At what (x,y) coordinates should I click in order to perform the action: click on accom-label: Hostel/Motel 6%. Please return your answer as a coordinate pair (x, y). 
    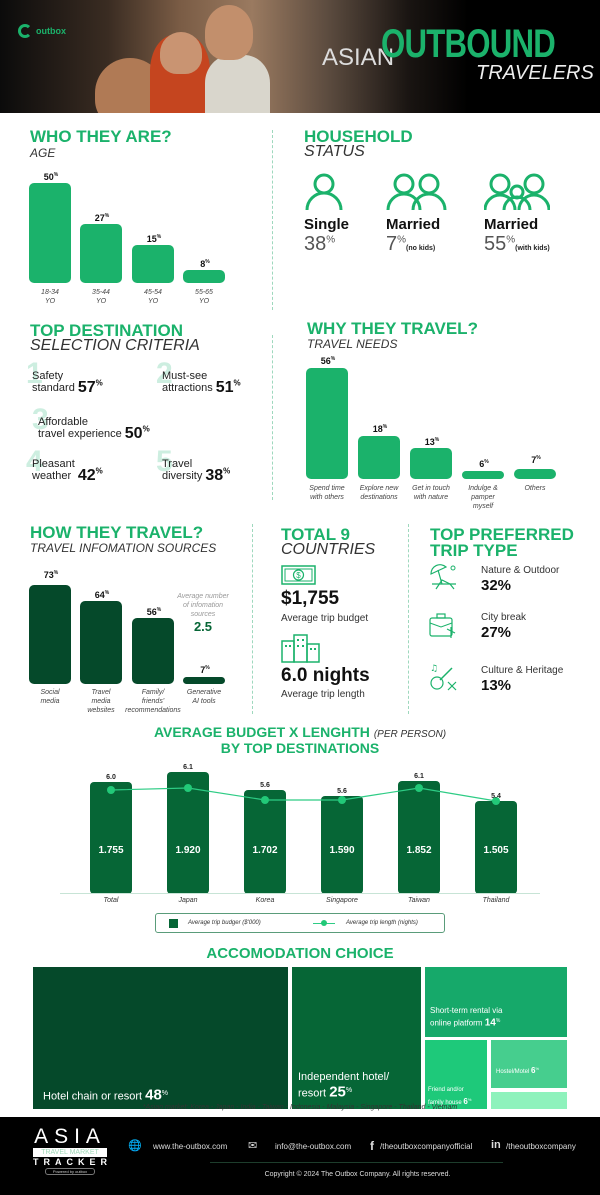
    Looking at the image, I should click on (518, 1070).